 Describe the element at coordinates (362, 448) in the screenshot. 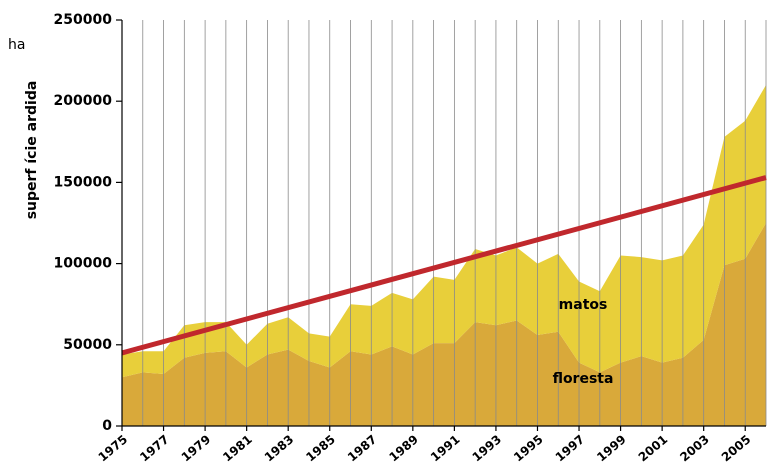

I see `x-tick-label: 1987` at that location.